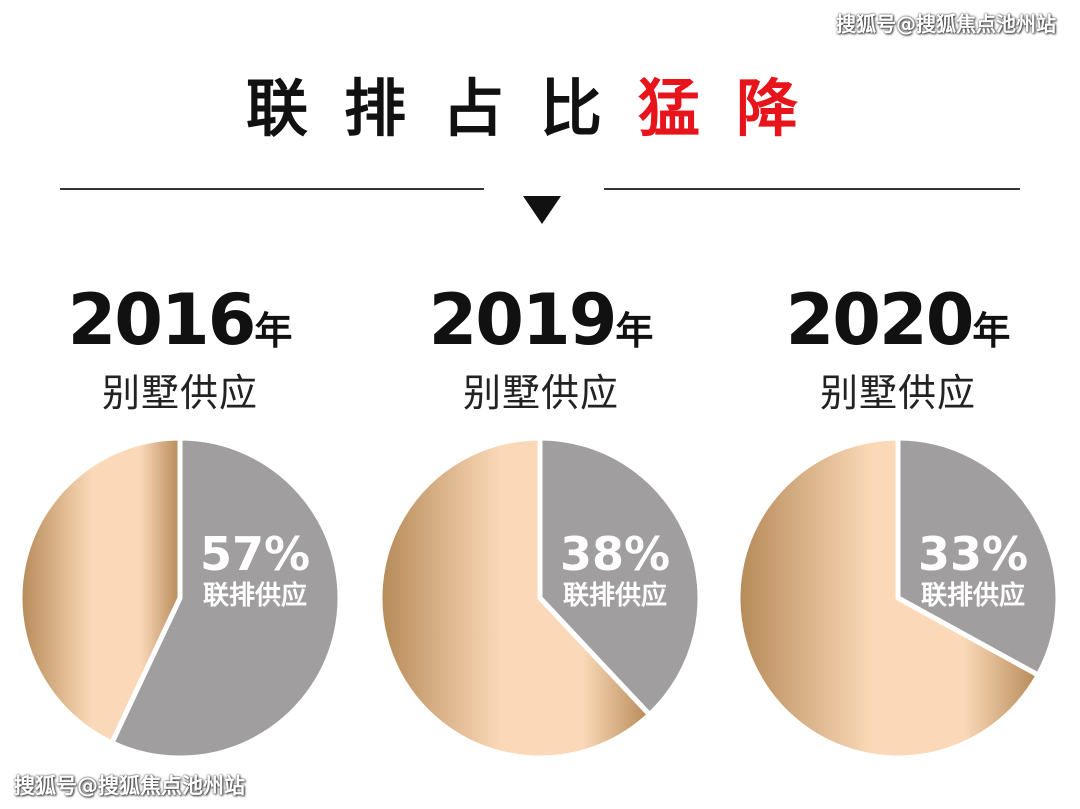  I want to click on headline-accent-text: 猛降, so click(736, 108).